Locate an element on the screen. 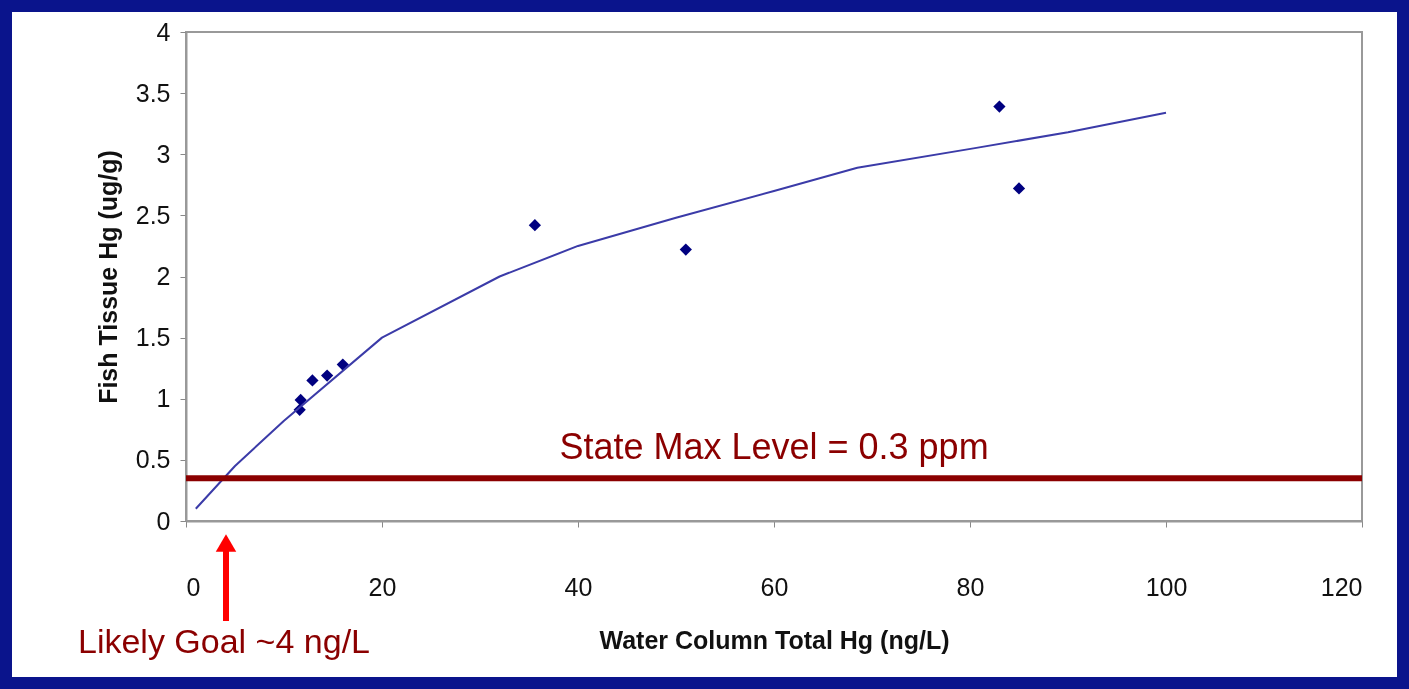 This screenshot has height=689, width=1409. y-tick-label: 1.5 is located at coordinates (153, 337).